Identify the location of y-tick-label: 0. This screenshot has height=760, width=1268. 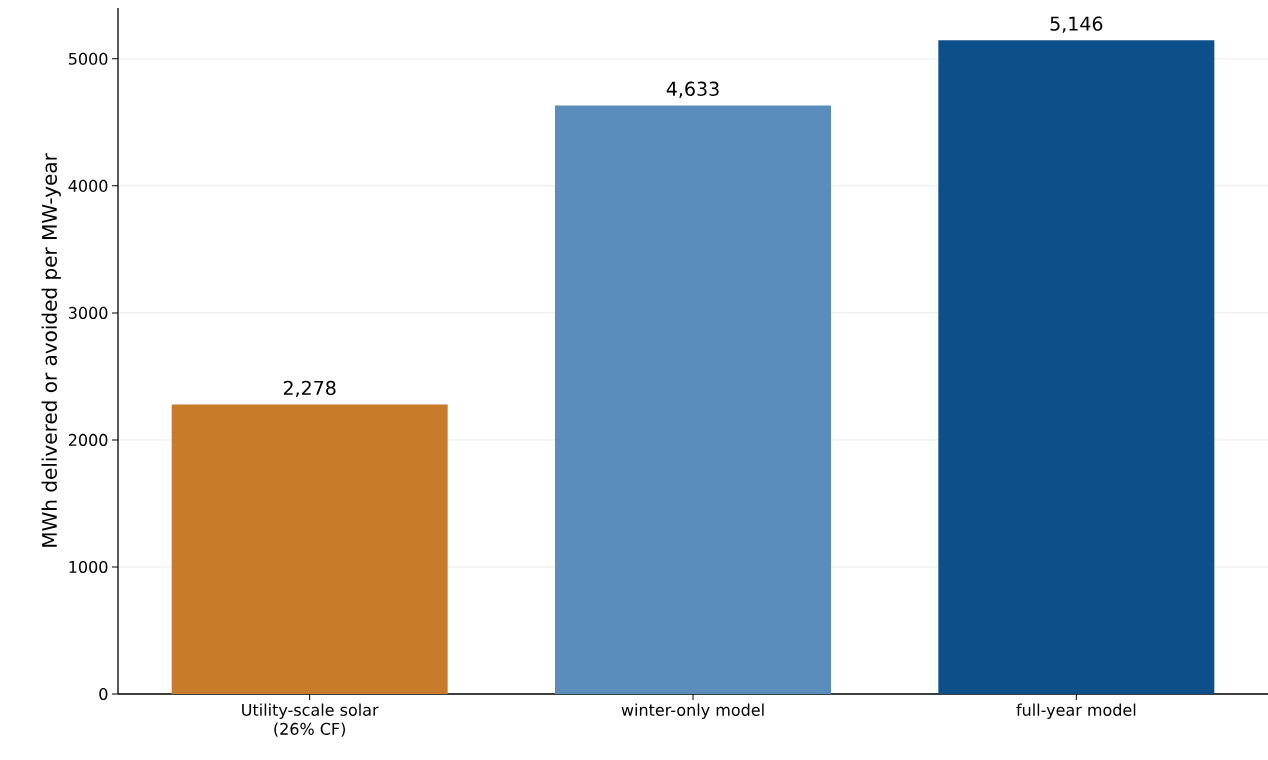
(103, 694).